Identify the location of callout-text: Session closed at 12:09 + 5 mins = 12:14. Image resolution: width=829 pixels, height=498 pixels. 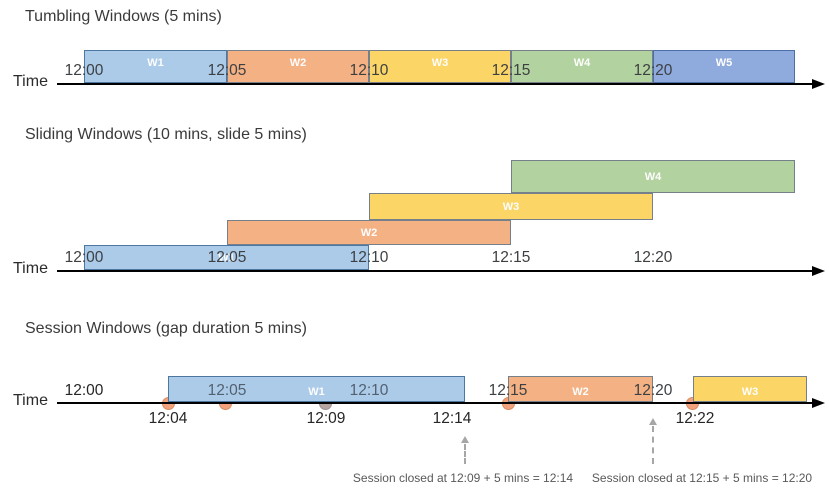
(463, 478).